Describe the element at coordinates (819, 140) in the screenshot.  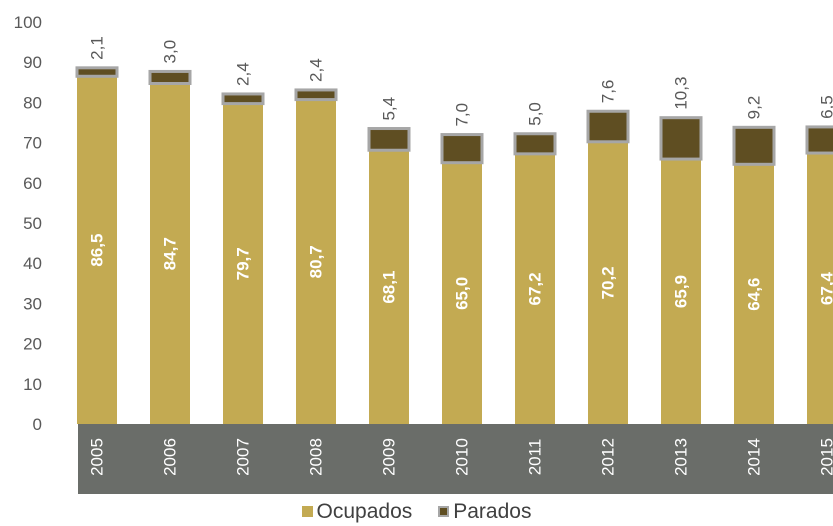
I see `bar-parados-2015` at that location.